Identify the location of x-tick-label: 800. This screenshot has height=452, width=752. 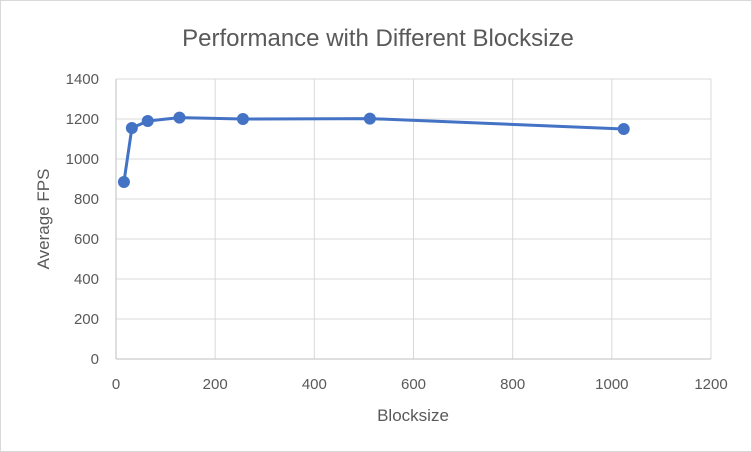
(512, 384).